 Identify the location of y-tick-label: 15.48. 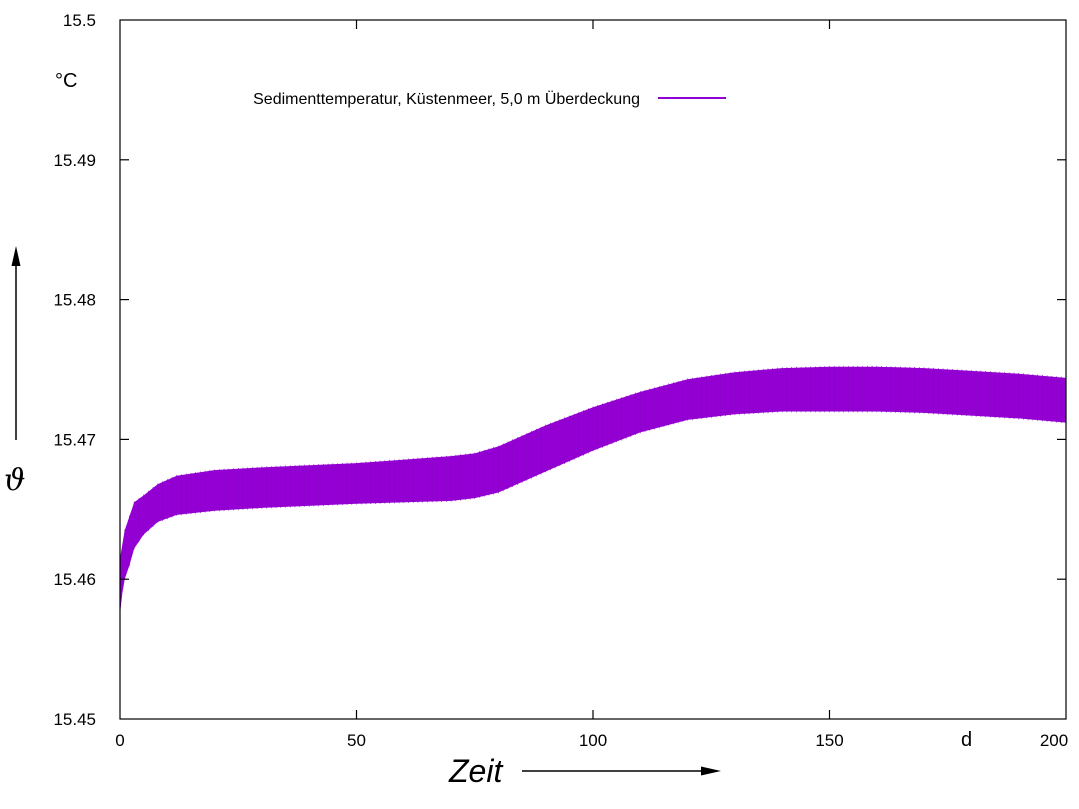
(74, 300).